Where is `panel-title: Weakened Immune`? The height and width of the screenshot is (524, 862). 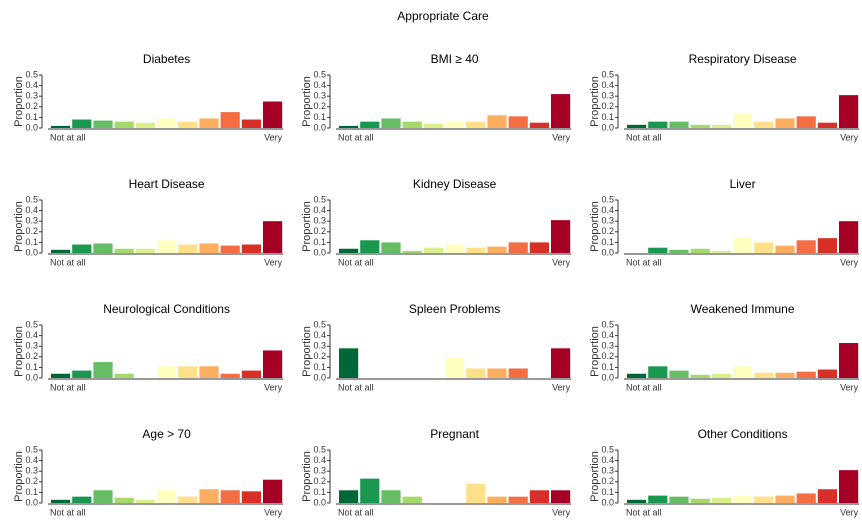 panel-title: Weakened Immune is located at coordinates (743, 309).